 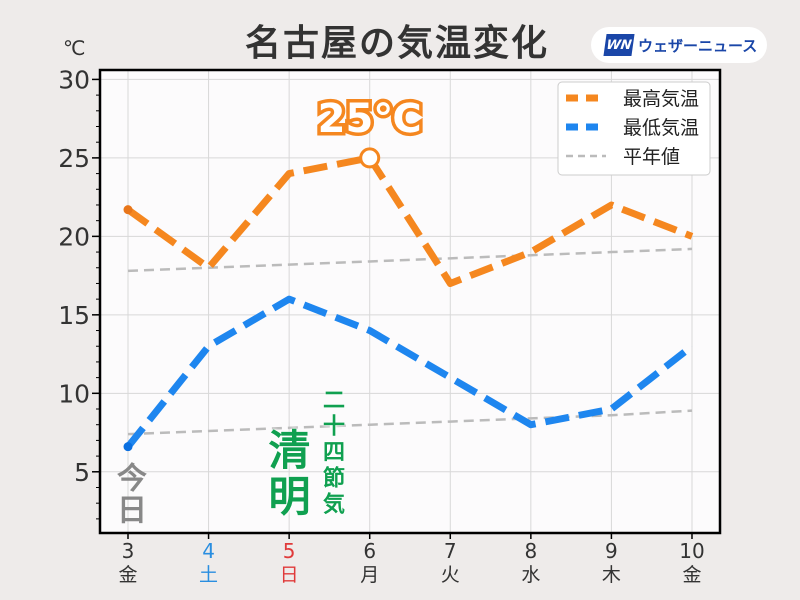 What do you see at coordinates (331, 453) in the screenshot?
I see `sekki-category-label: 二十四節気` at bounding box center [331, 453].